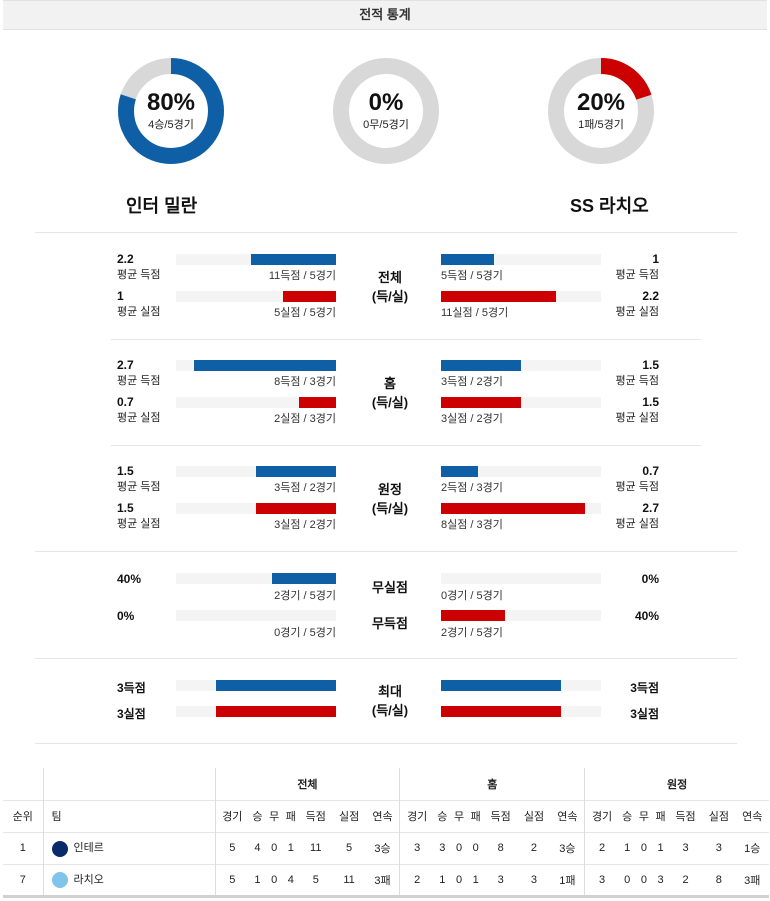 This screenshot has height=901, width=770. What do you see at coordinates (386, 102) in the screenshot?
I see `donut-percent: 0%` at bounding box center [386, 102].